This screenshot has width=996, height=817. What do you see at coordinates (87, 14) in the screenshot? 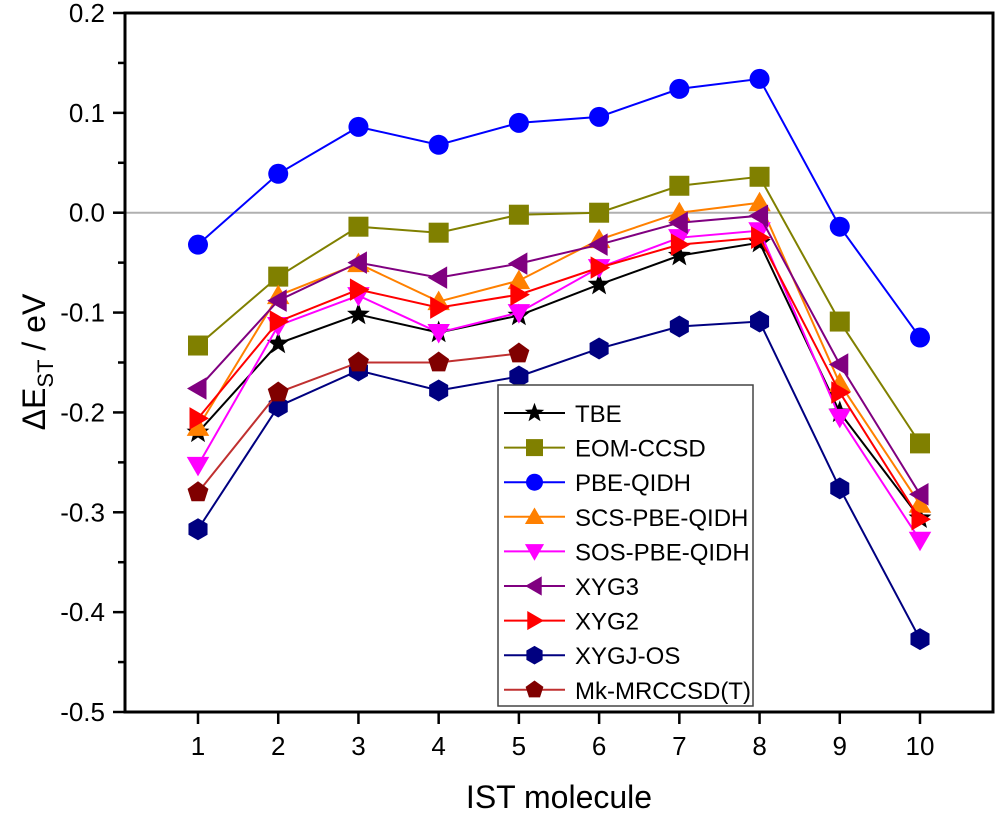
I see `y-tick-label: 0.2` at bounding box center [87, 14].